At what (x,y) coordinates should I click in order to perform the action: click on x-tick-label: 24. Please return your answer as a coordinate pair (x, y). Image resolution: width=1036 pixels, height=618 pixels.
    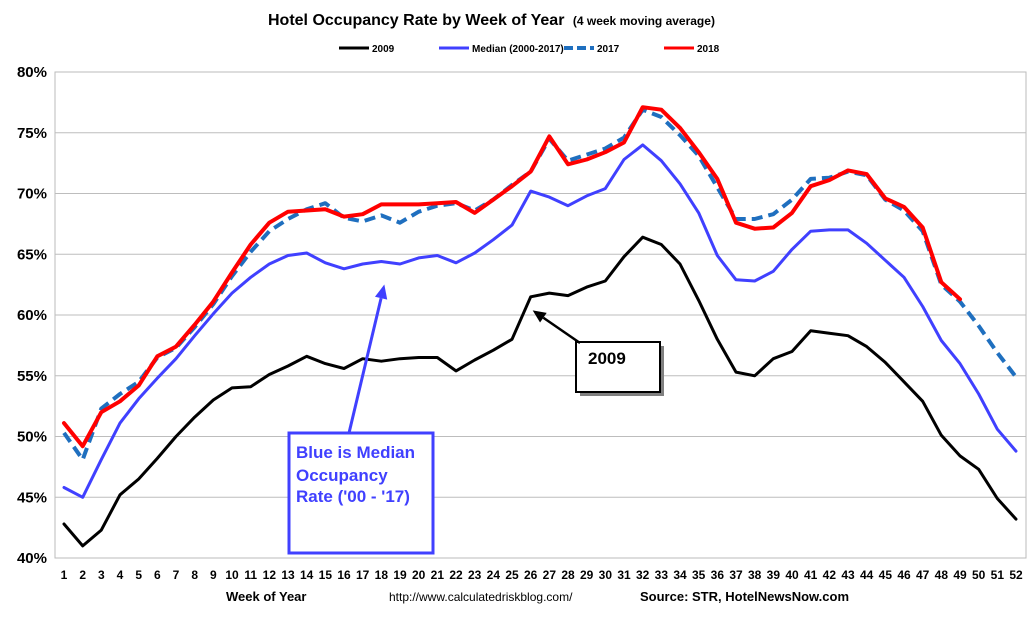
    Looking at the image, I should click on (494, 575).